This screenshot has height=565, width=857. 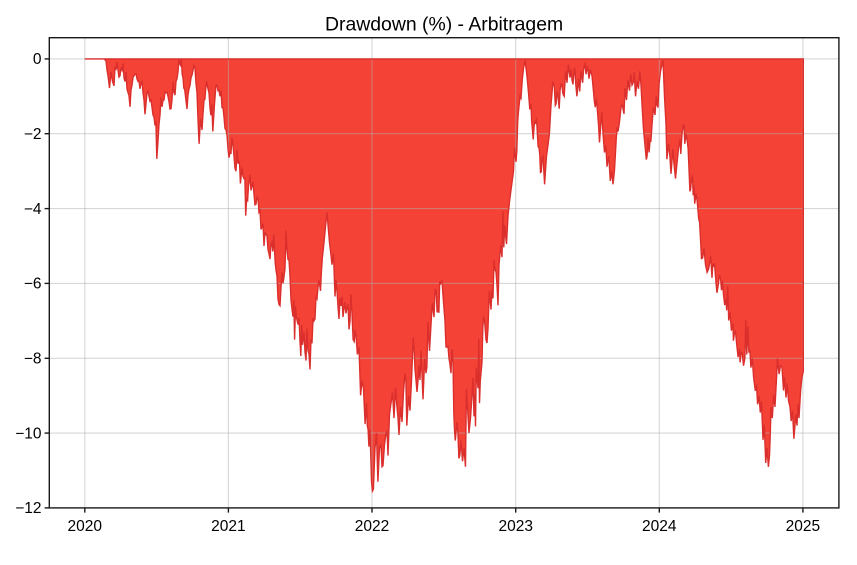 What do you see at coordinates (372, 526) in the screenshot?
I see `svg-text: 2022` at bounding box center [372, 526].